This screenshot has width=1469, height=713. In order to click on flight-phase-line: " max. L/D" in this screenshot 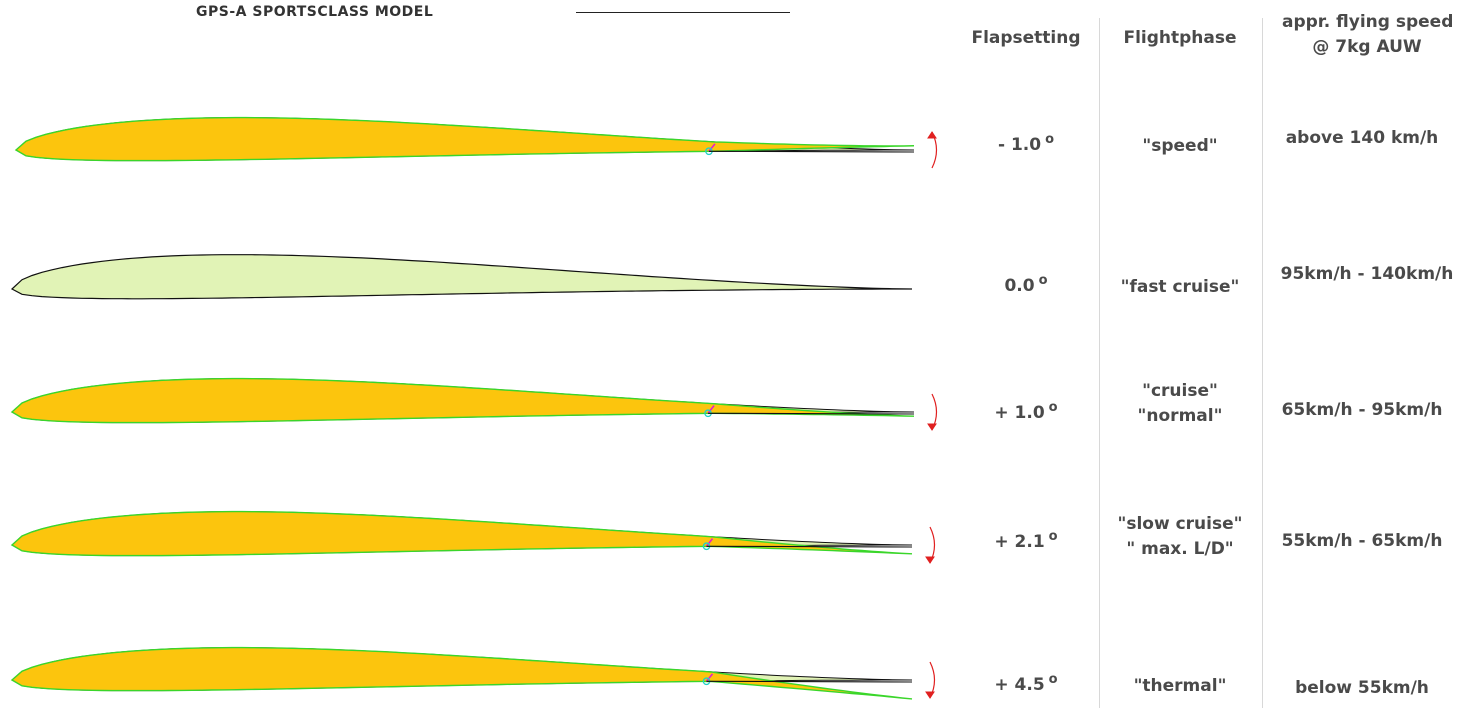, I will do `click(1180, 549)`.